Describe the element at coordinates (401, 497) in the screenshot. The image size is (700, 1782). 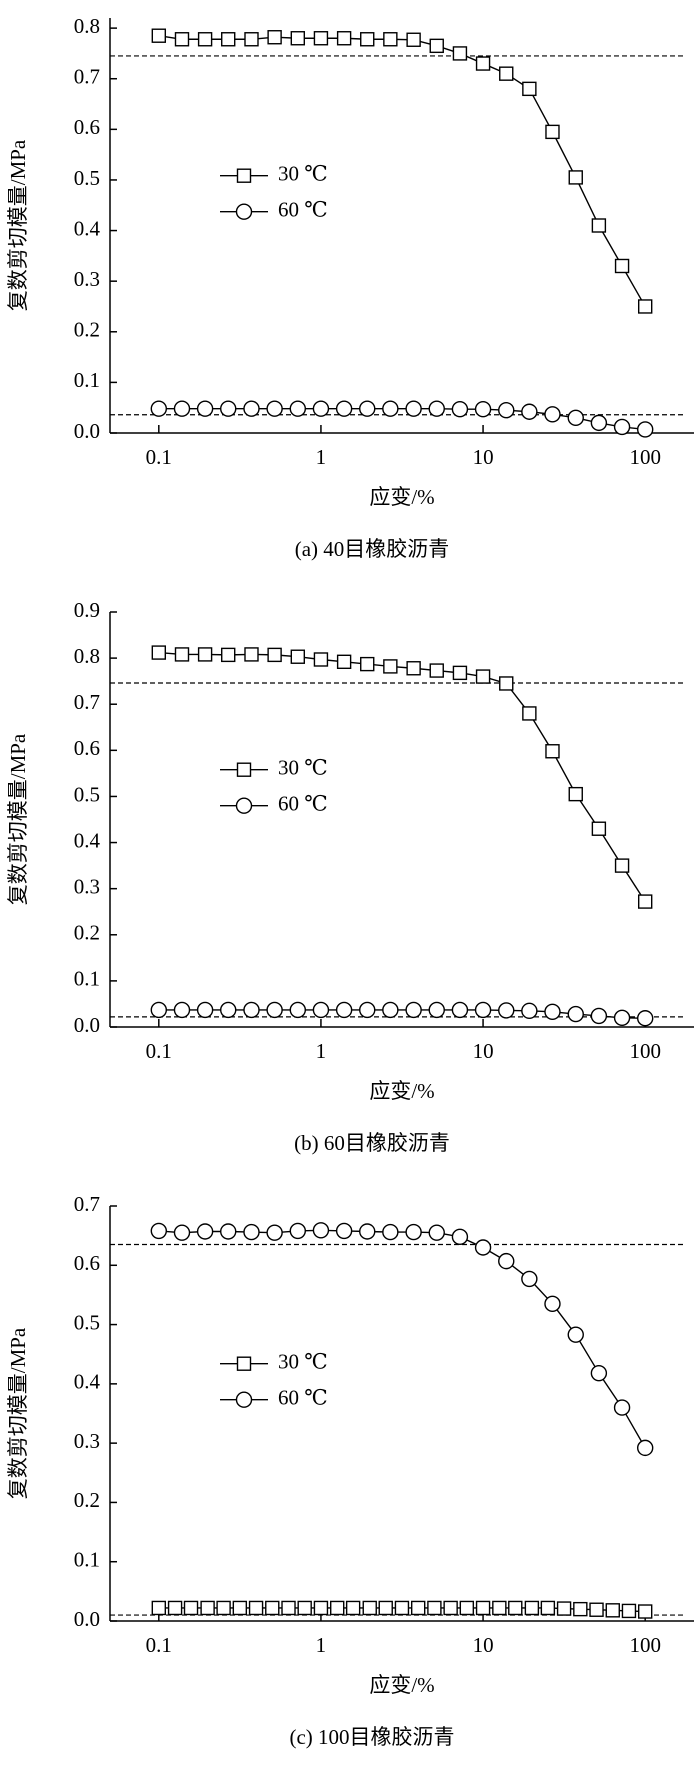
I see `x-axis-label: 应变/%` at that location.